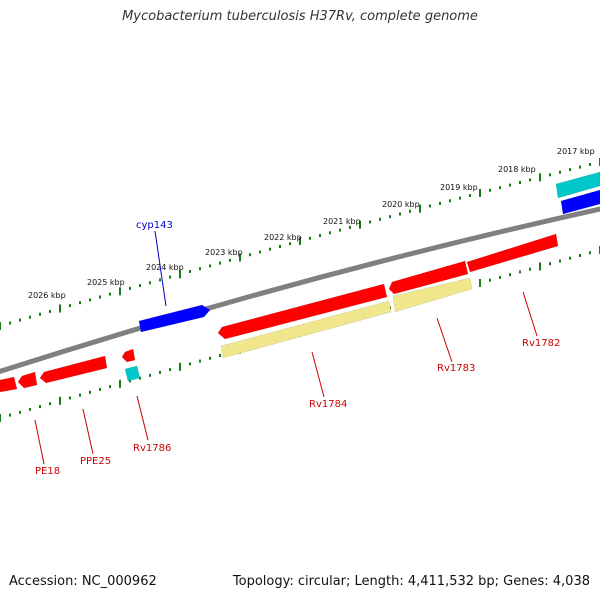 The image size is (600, 600). Describe the element at coordinates (580, 202) in the screenshot. I see `gene-blue-top` at that location.